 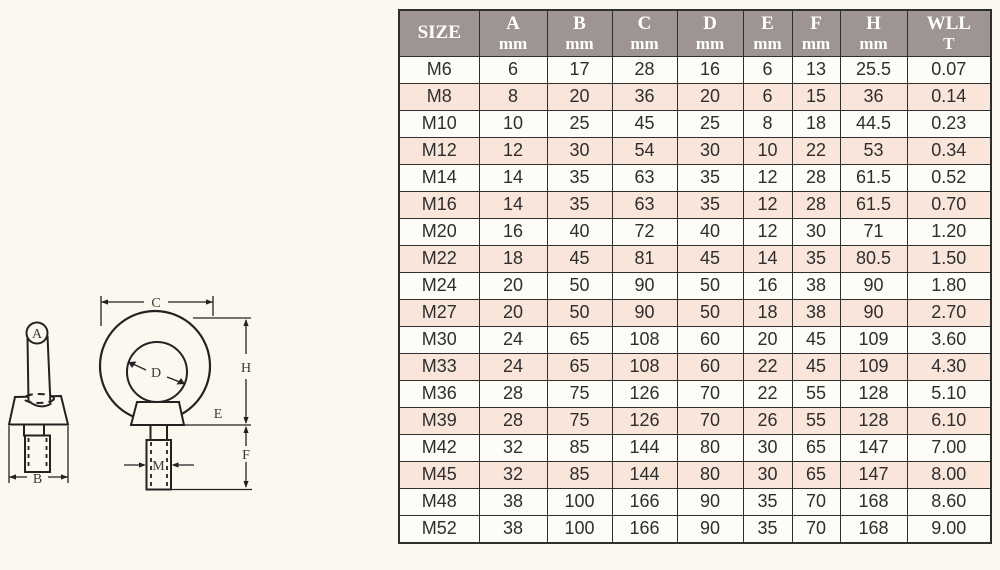 What do you see at coordinates (158, 432) in the screenshot?
I see `front-neck` at bounding box center [158, 432].